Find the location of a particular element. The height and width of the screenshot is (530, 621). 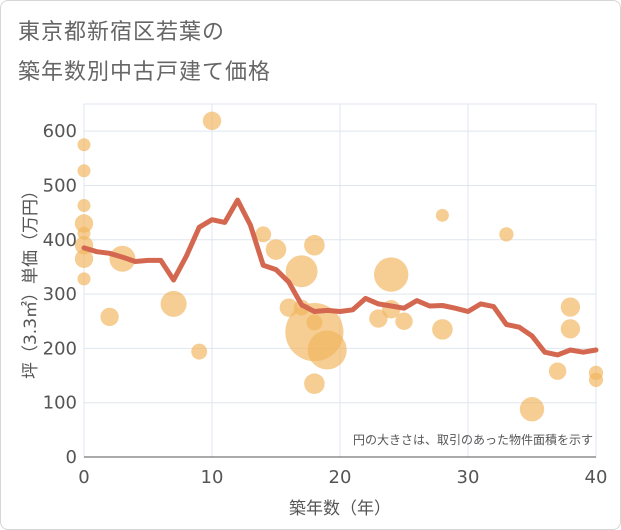

x-tick-label-0: 0 is located at coordinates (83, 477).